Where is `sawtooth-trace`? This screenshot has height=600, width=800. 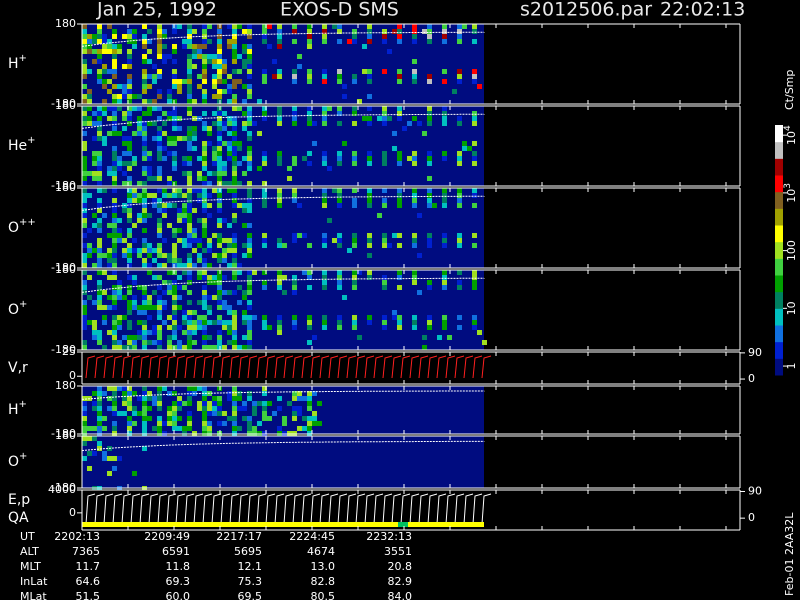 sawtooth-trace is located at coordinates (288, 509).